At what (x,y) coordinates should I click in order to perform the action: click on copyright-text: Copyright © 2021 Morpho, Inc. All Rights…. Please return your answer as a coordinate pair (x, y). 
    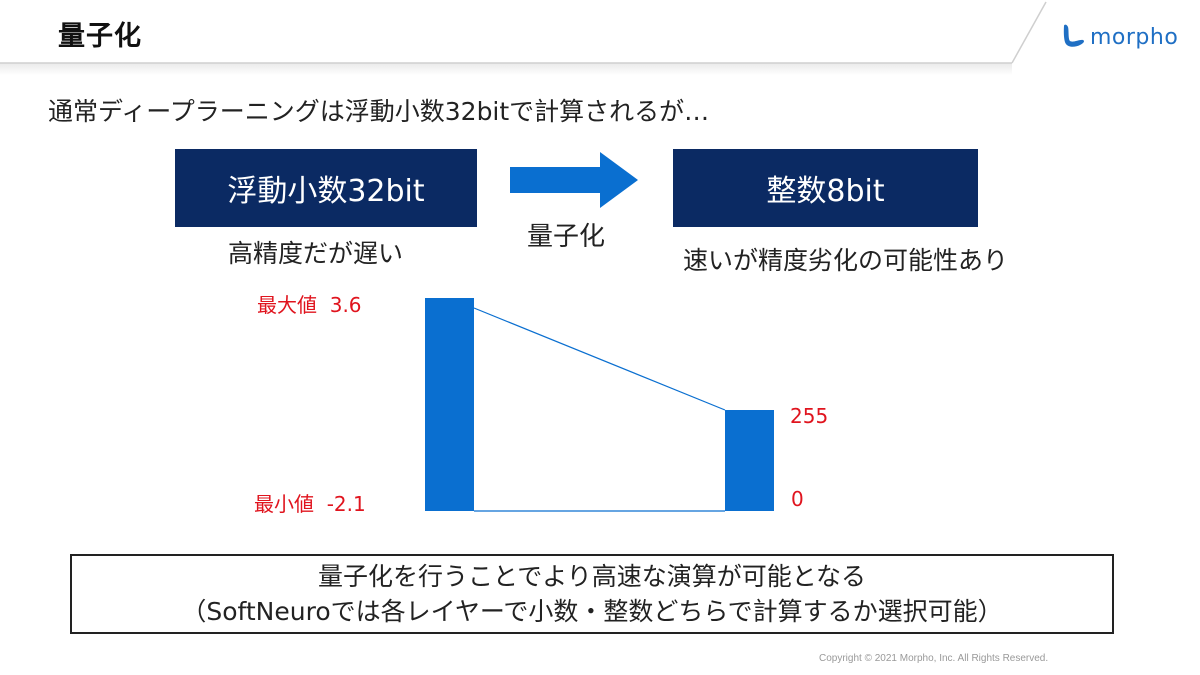
    Looking at the image, I should click on (934, 658).